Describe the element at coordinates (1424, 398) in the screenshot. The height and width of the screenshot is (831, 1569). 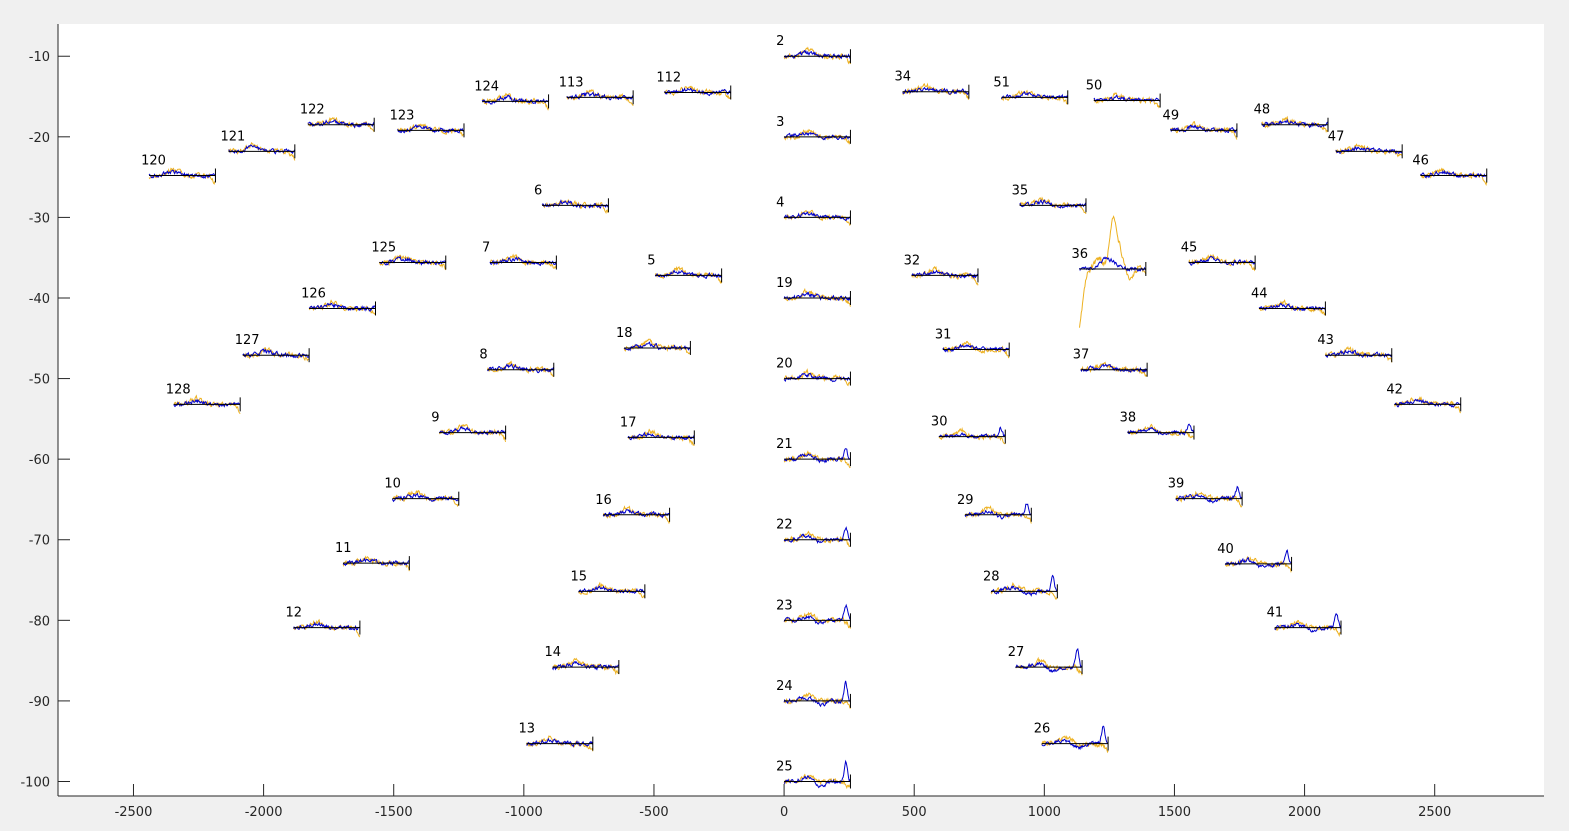
I see `trace-42: 42` at that location.